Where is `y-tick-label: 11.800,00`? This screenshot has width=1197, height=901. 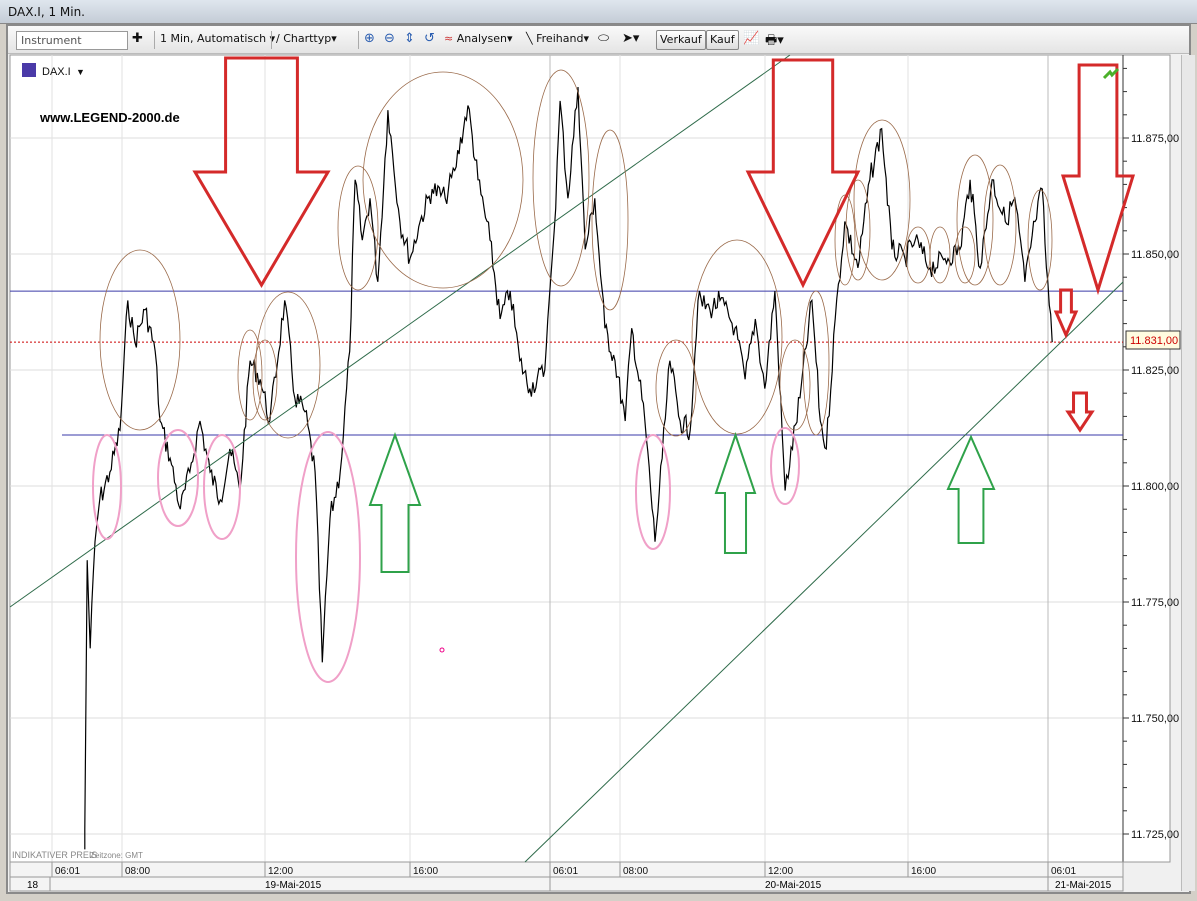
y-tick-label: 11.800,00 is located at coordinates (1155, 487).